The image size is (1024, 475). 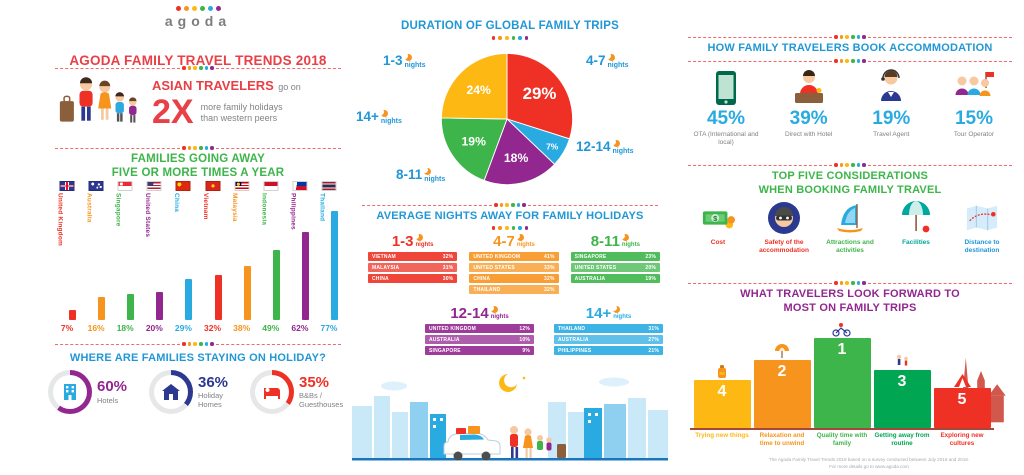 I want to click on dashed-separator, so click(x=850, y=283).